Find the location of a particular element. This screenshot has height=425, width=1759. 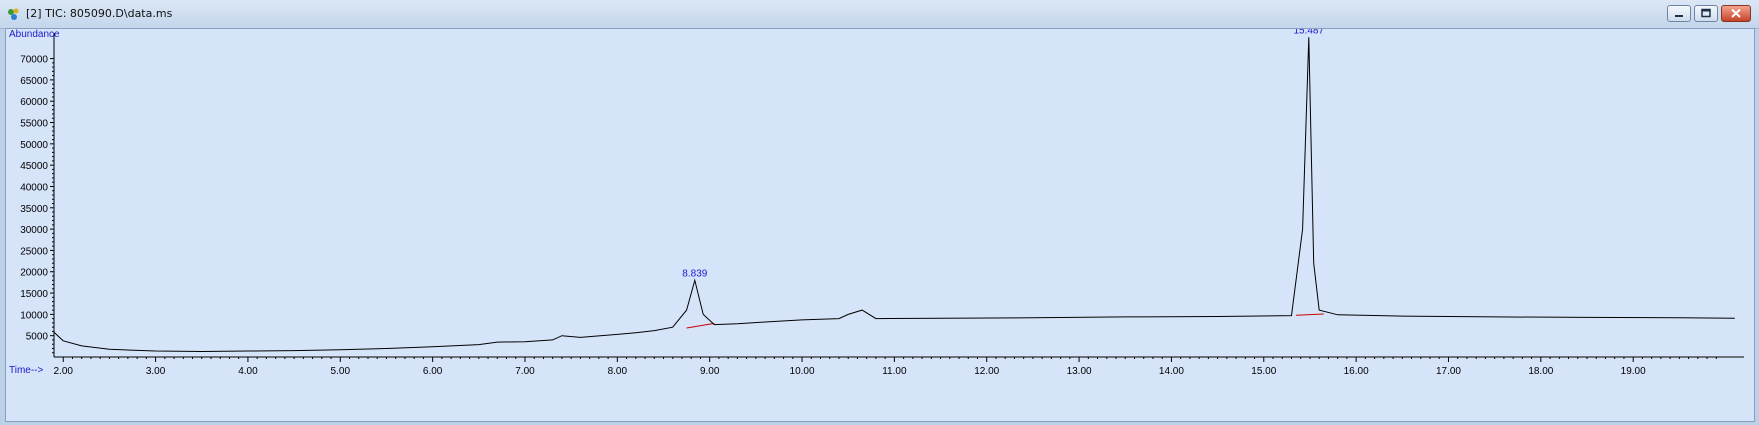

x-tick-label: 16.00 is located at coordinates (1356, 371).